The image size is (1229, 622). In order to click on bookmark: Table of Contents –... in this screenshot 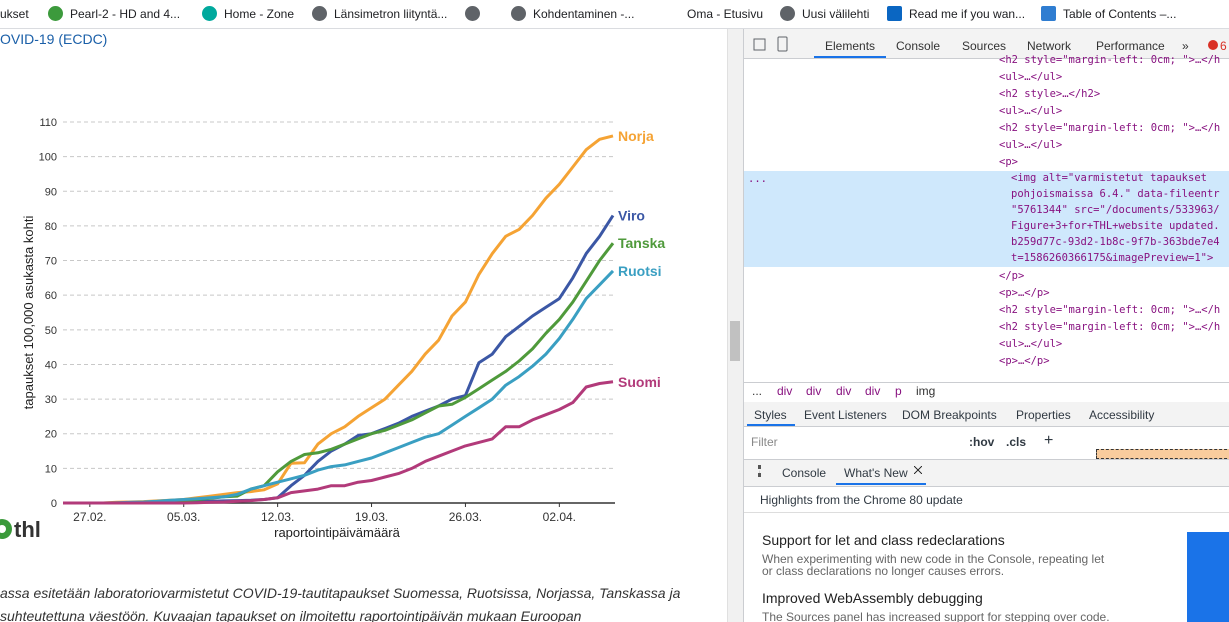, I will do `click(1120, 14)`.